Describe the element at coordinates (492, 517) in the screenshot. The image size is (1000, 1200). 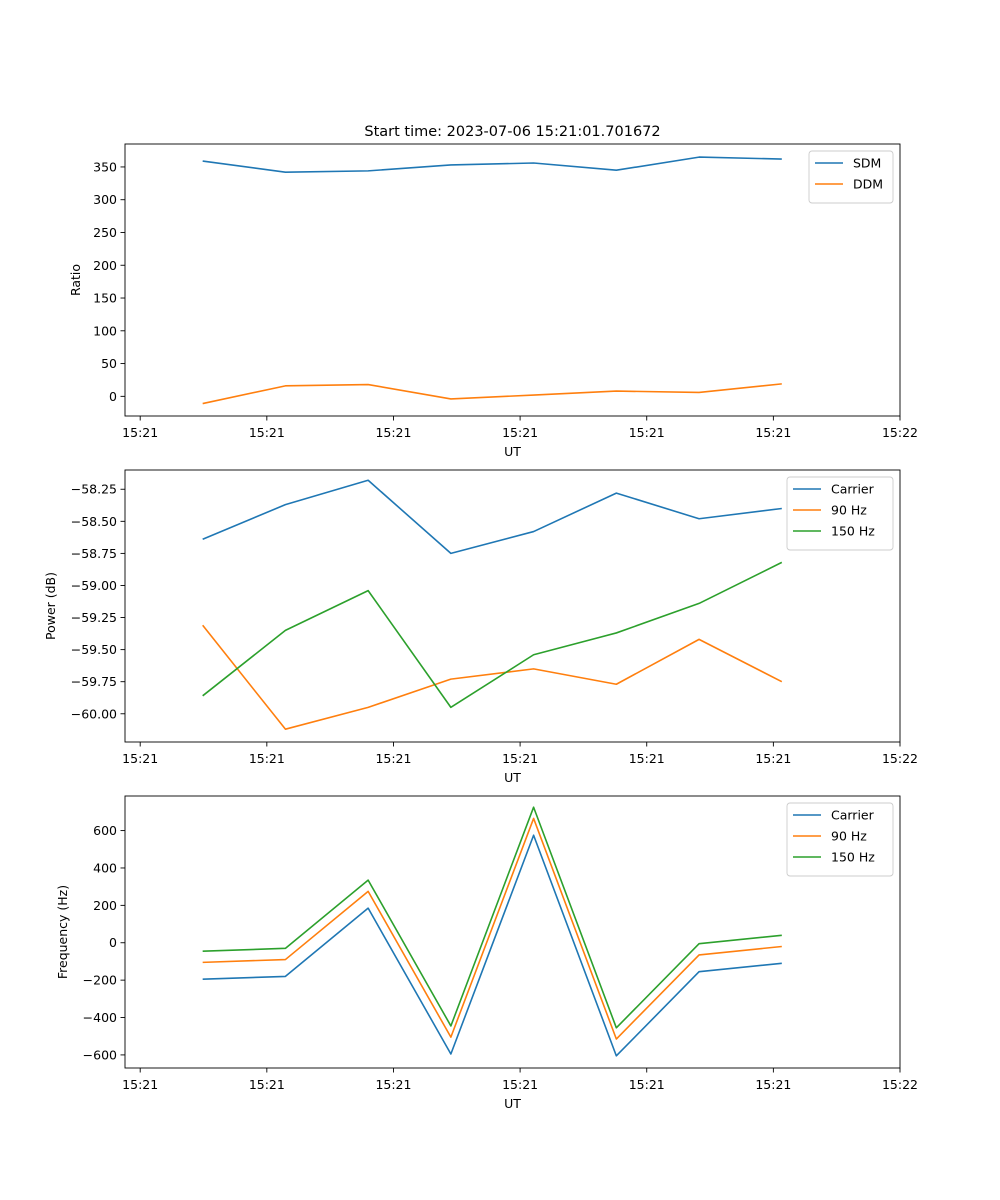
I see `panel-2-series-carrier-line` at that location.